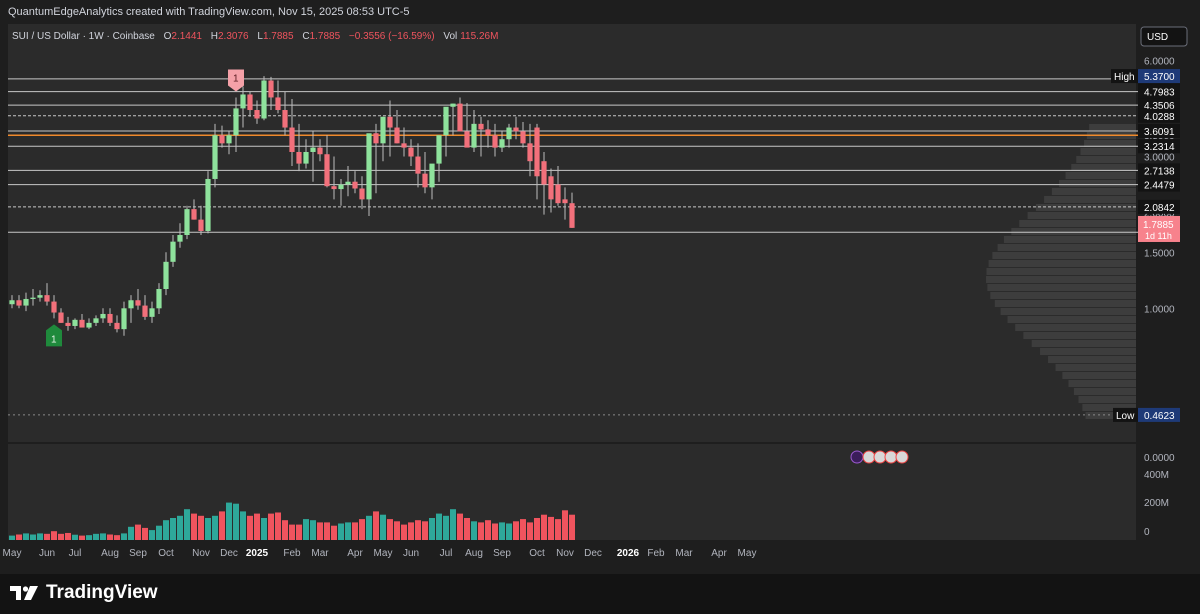 The width and height of the screenshot is (1200, 614). What do you see at coordinates (719, 553) in the screenshot?
I see `time-tick: Apr` at bounding box center [719, 553].